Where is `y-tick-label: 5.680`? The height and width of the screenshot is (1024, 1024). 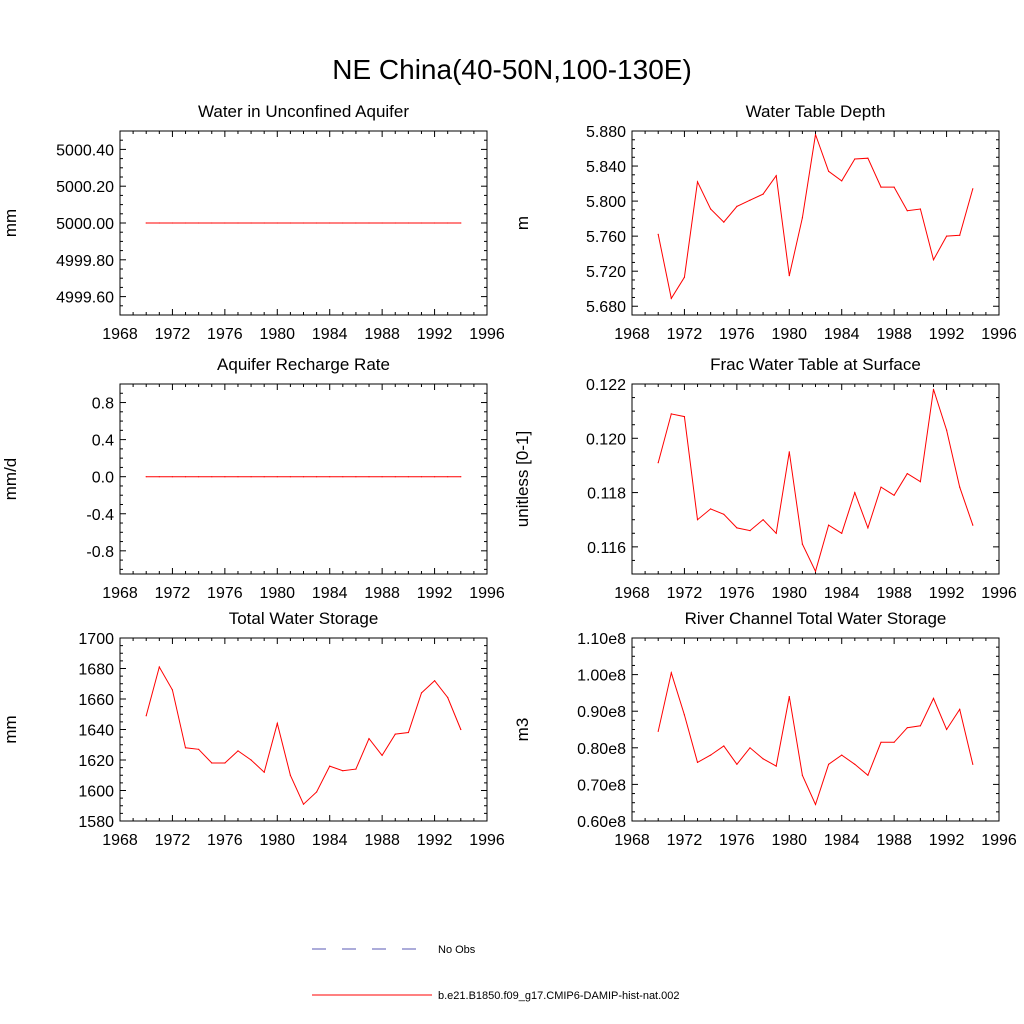
y-tick-label: 5.680 is located at coordinates (606, 307).